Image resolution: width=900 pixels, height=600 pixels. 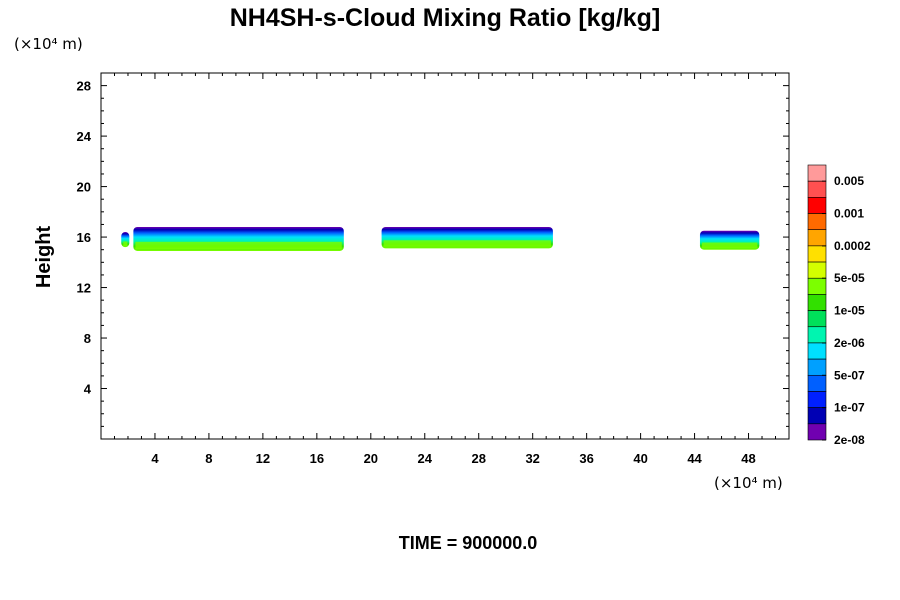 What do you see at coordinates (84, 86) in the screenshot?
I see `y-tick-label: 28` at bounding box center [84, 86].